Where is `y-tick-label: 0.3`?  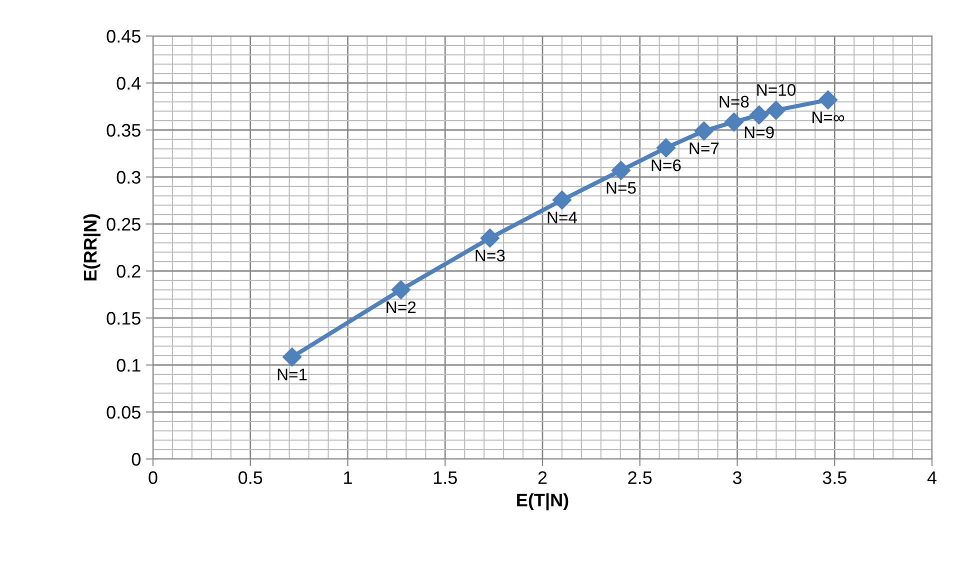
y-tick-label: 0.3 is located at coordinates (128, 177).